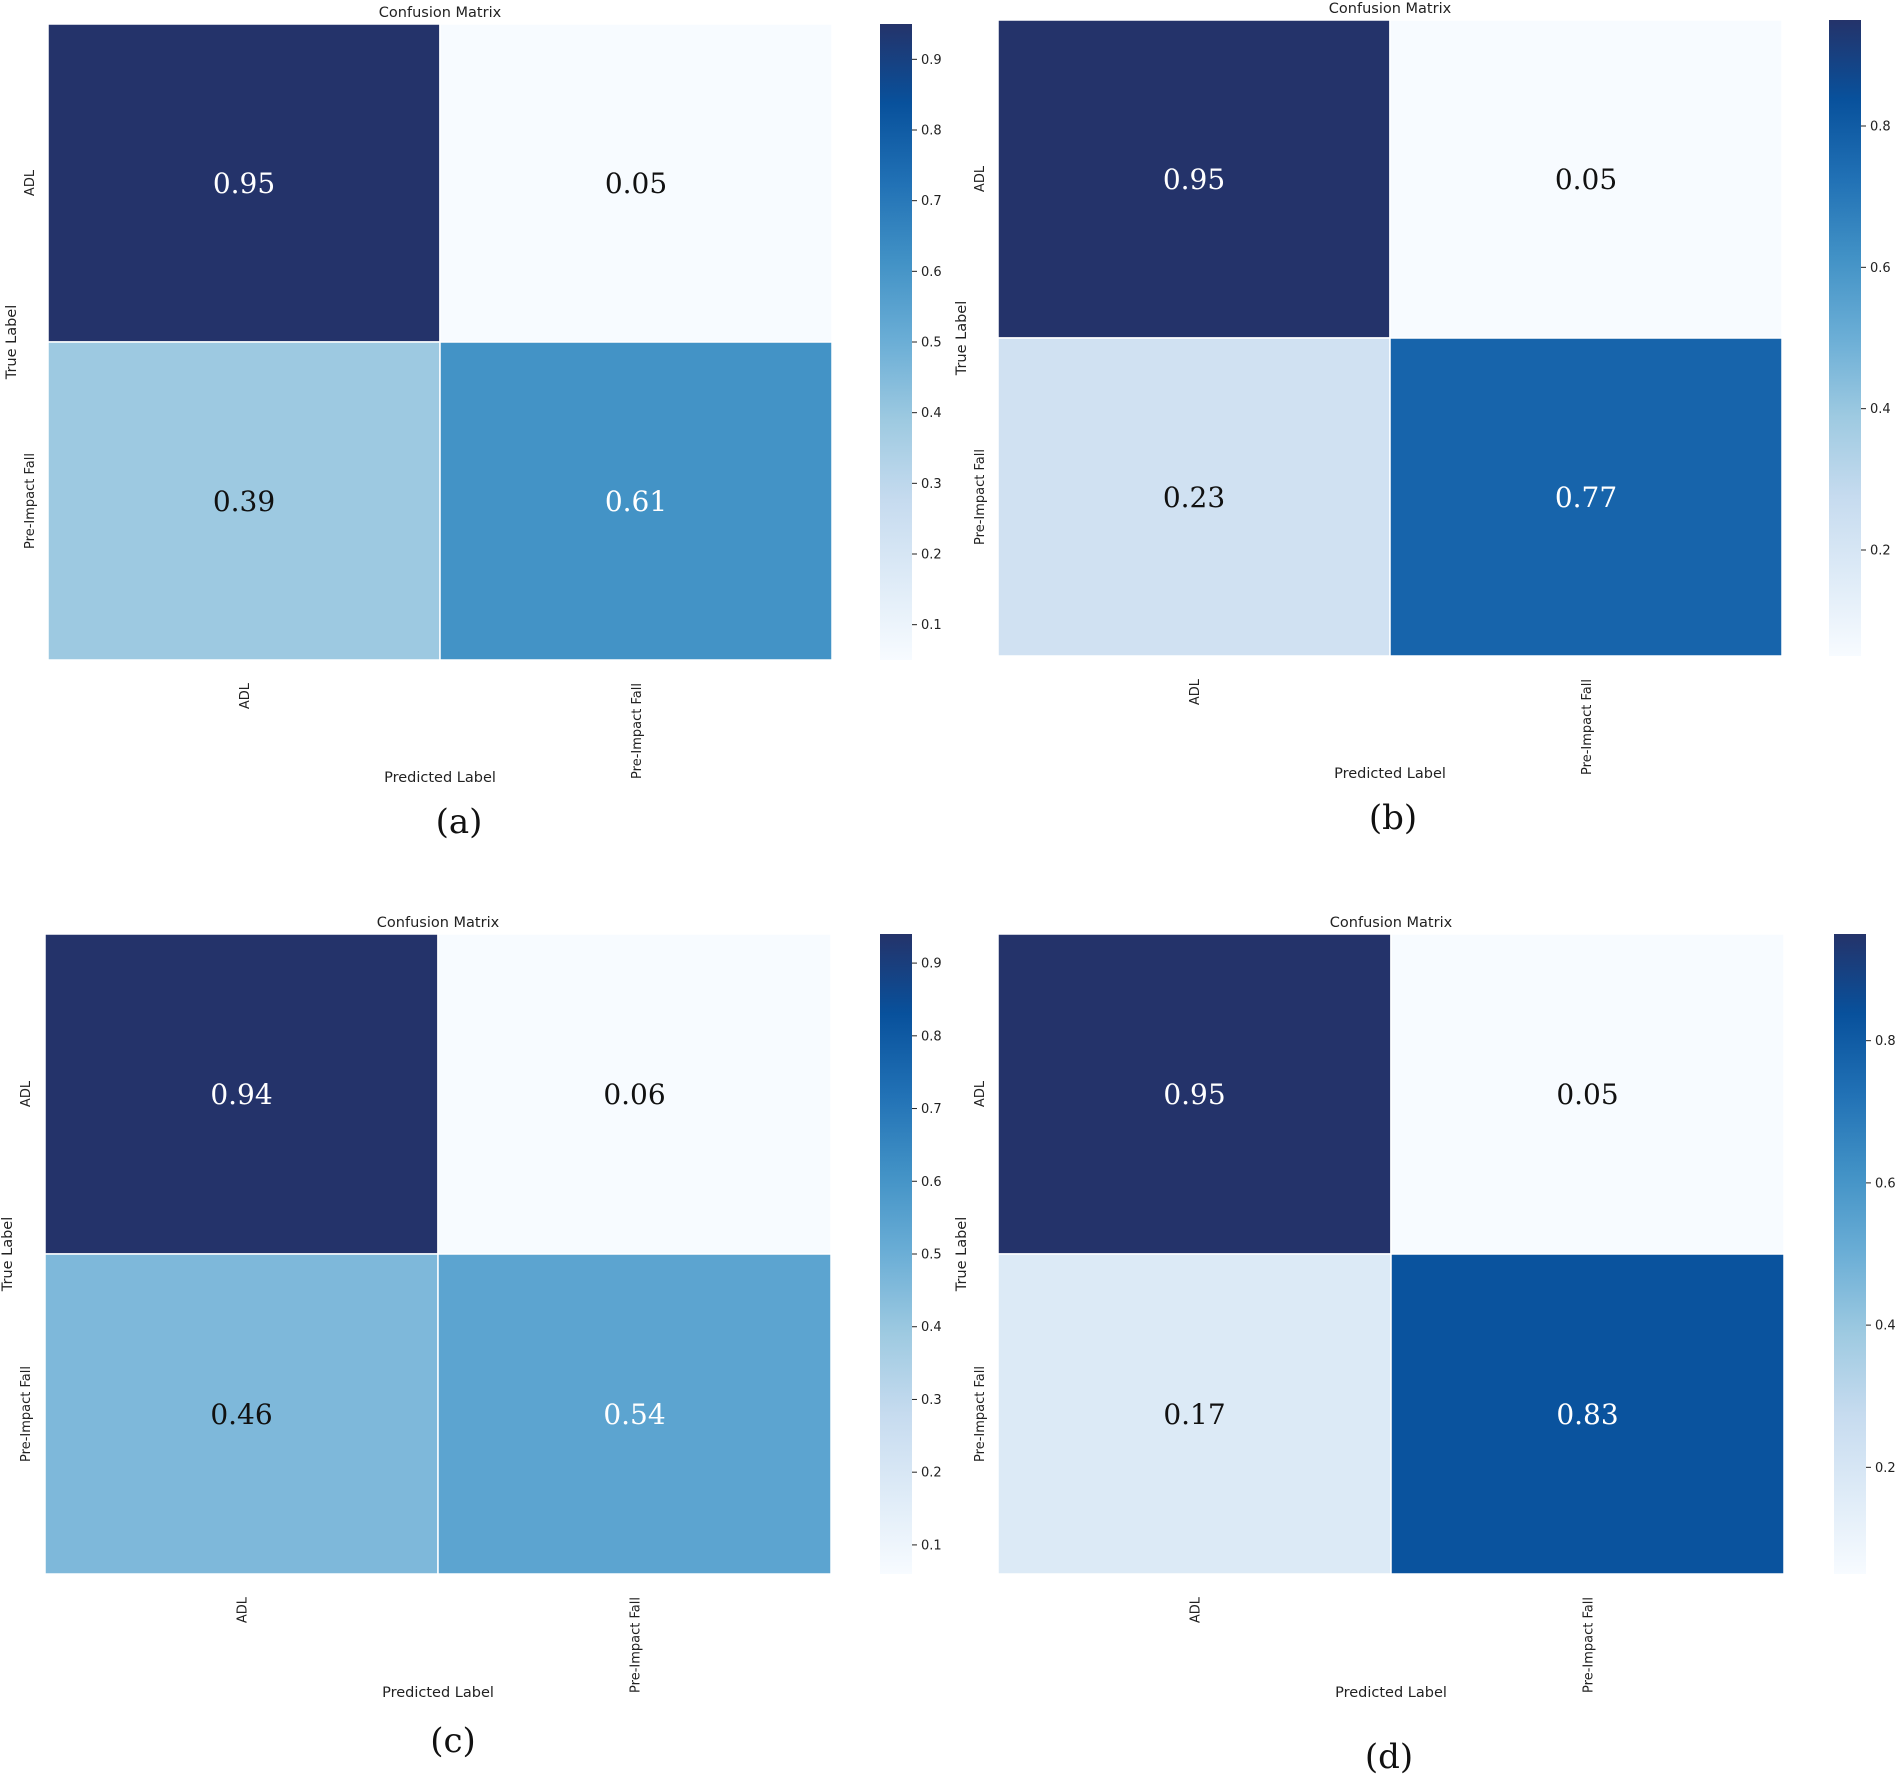  I want to click on cell-value-label: 0.06, so click(634, 1094).